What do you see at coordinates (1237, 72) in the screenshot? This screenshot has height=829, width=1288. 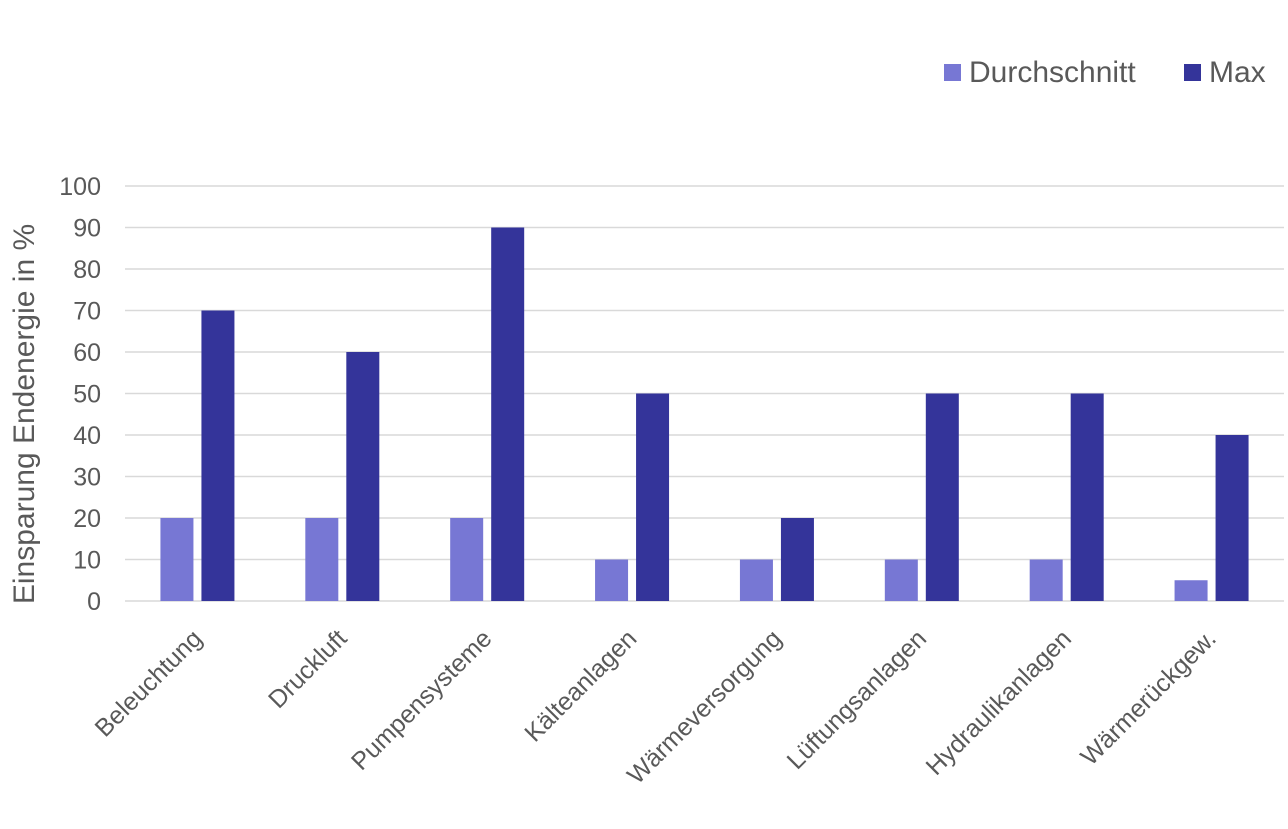 I see `legend-label: Max` at bounding box center [1237, 72].